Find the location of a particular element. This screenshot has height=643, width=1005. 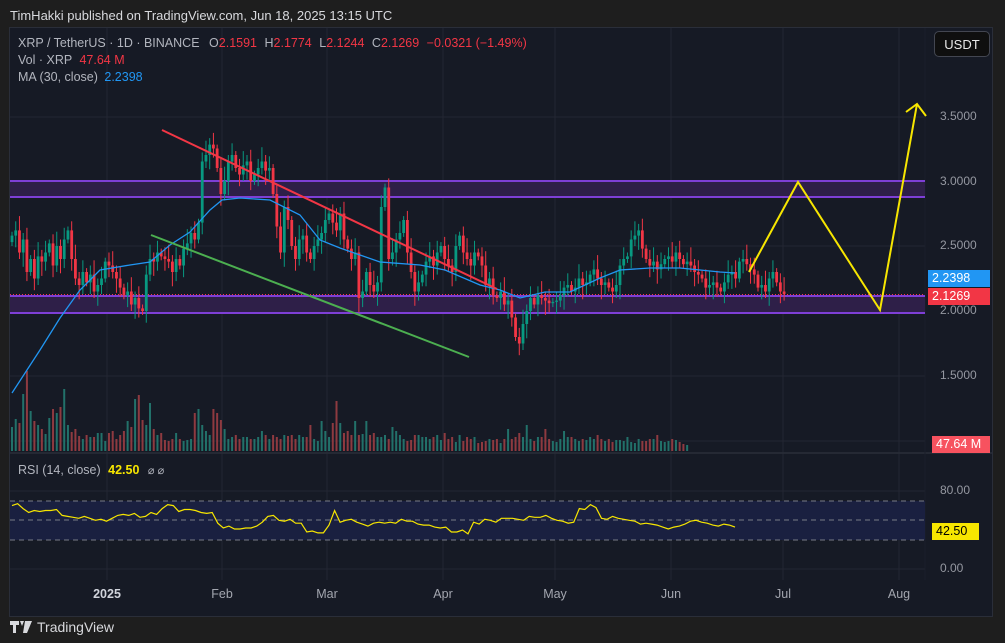

horizontal-zone is located at coordinates (467, 304).